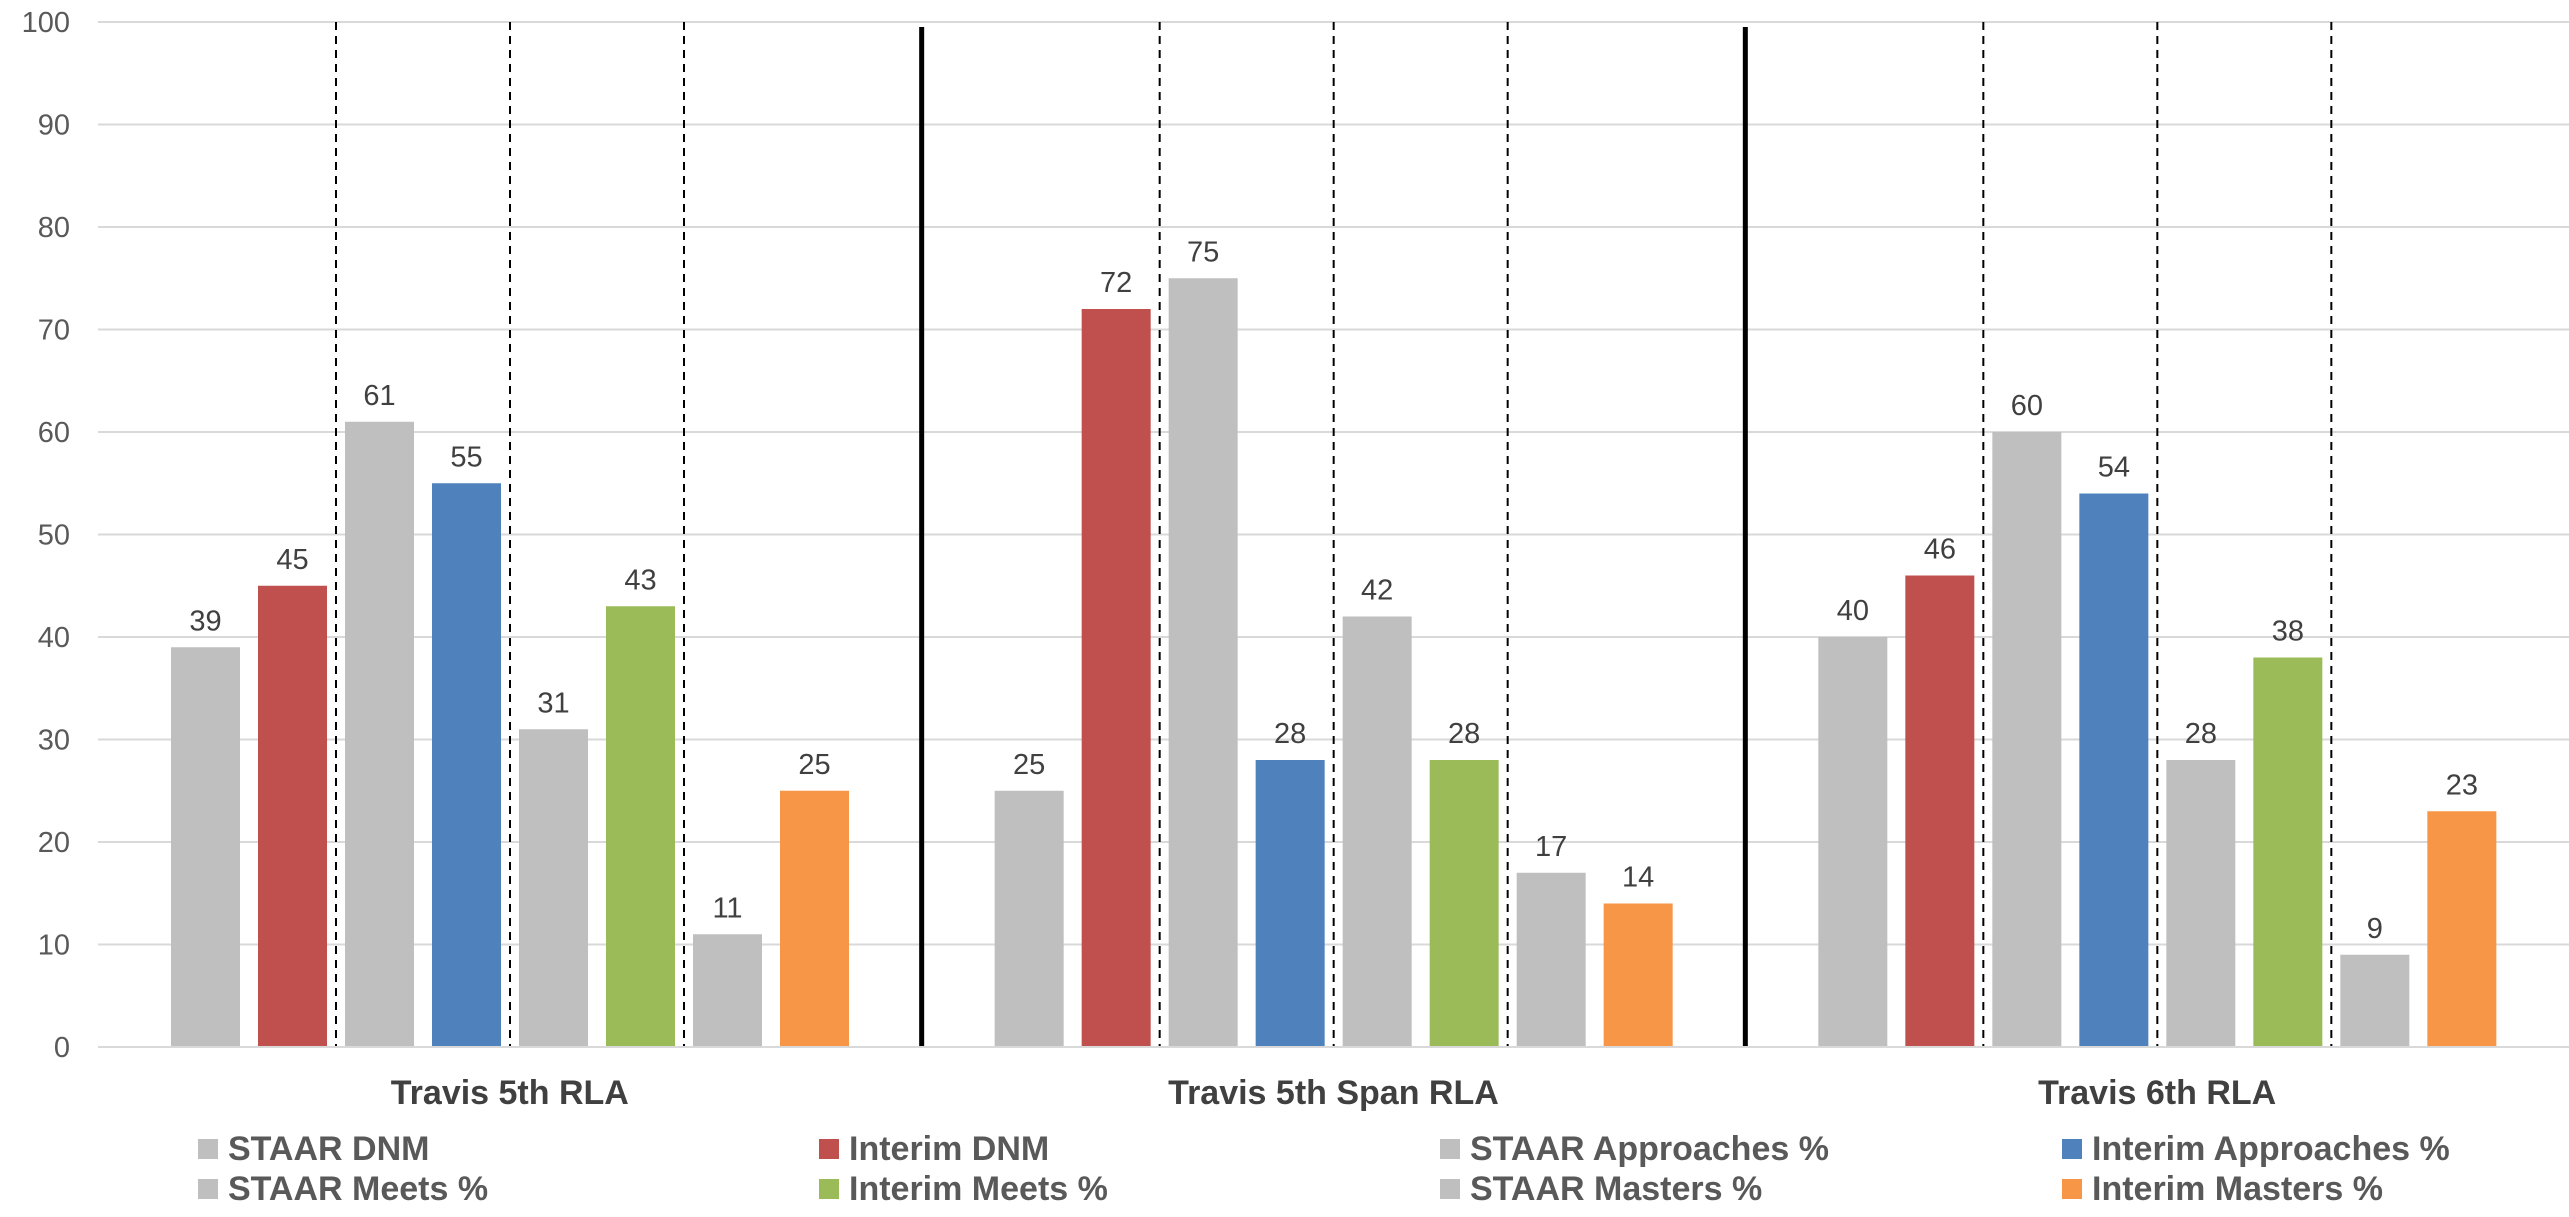  I want to click on data-label: 40, so click(1853, 611).